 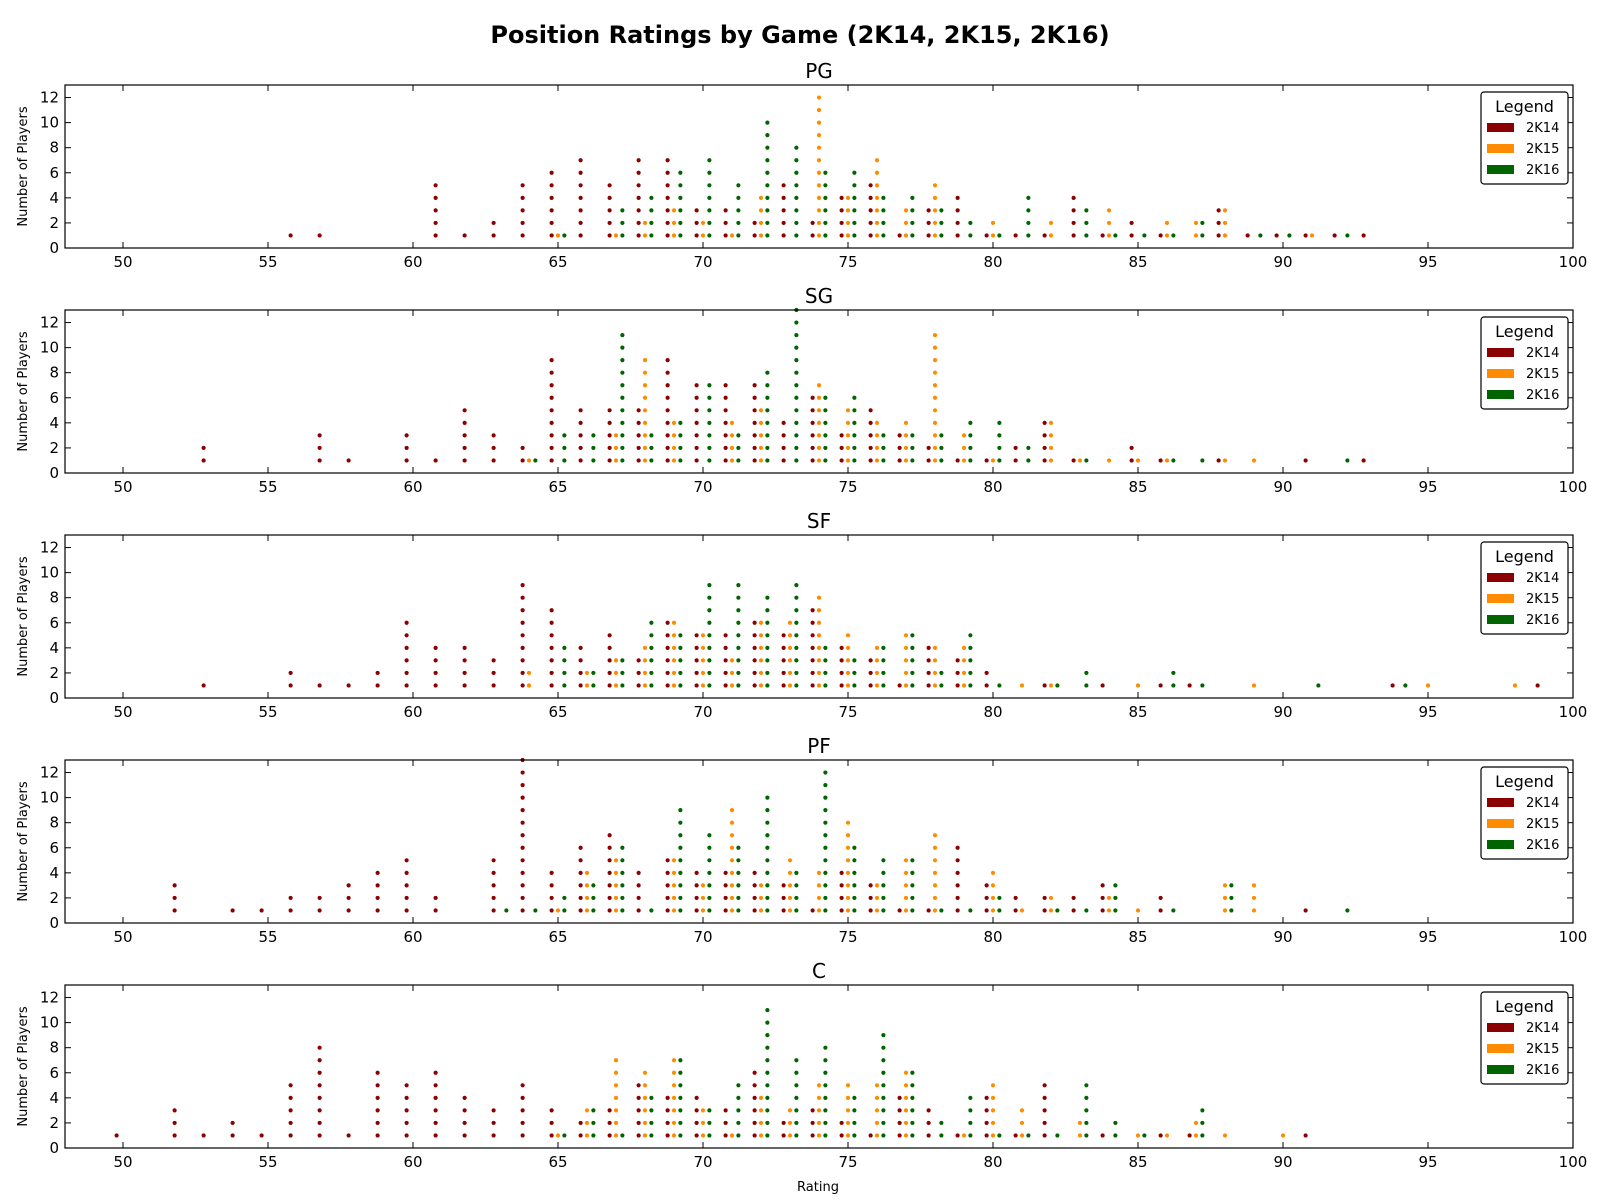 What do you see at coordinates (122, 487) in the screenshot?
I see `x-tick-label-sg-50: 50` at bounding box center [122, 487].